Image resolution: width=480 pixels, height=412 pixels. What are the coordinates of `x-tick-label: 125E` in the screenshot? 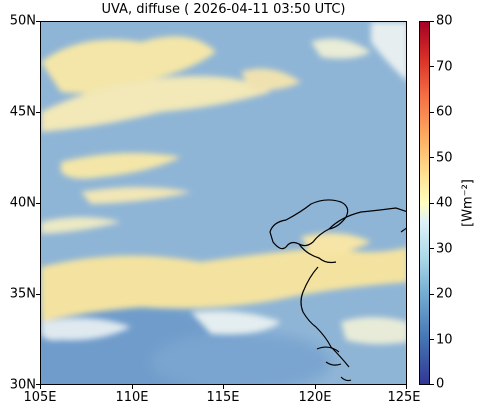 It's located at (404, 397).